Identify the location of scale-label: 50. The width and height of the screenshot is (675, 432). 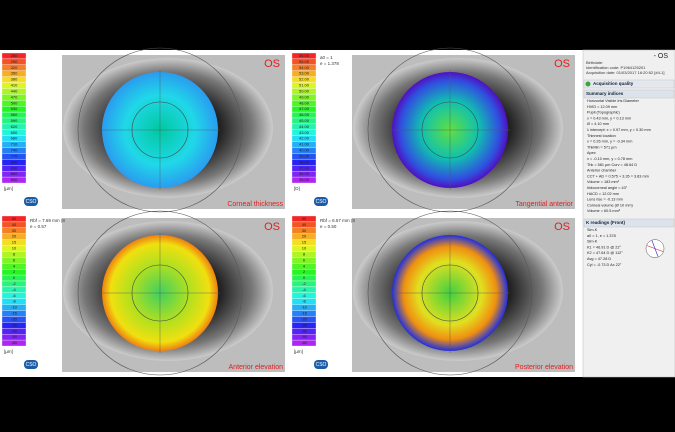
(304, 218).